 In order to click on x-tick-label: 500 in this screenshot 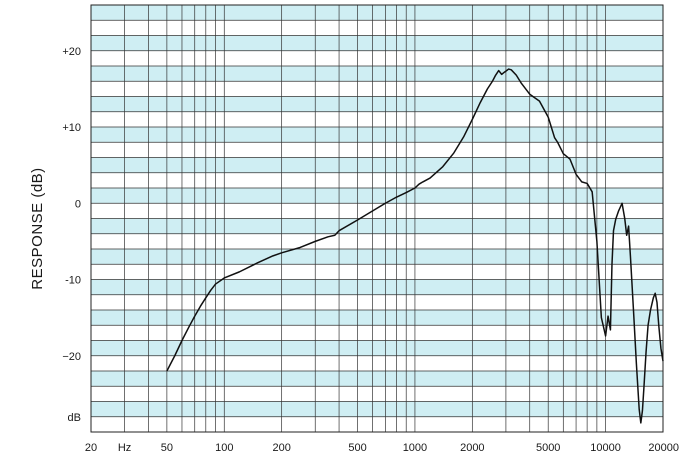, I will do `click(357, 448)`.